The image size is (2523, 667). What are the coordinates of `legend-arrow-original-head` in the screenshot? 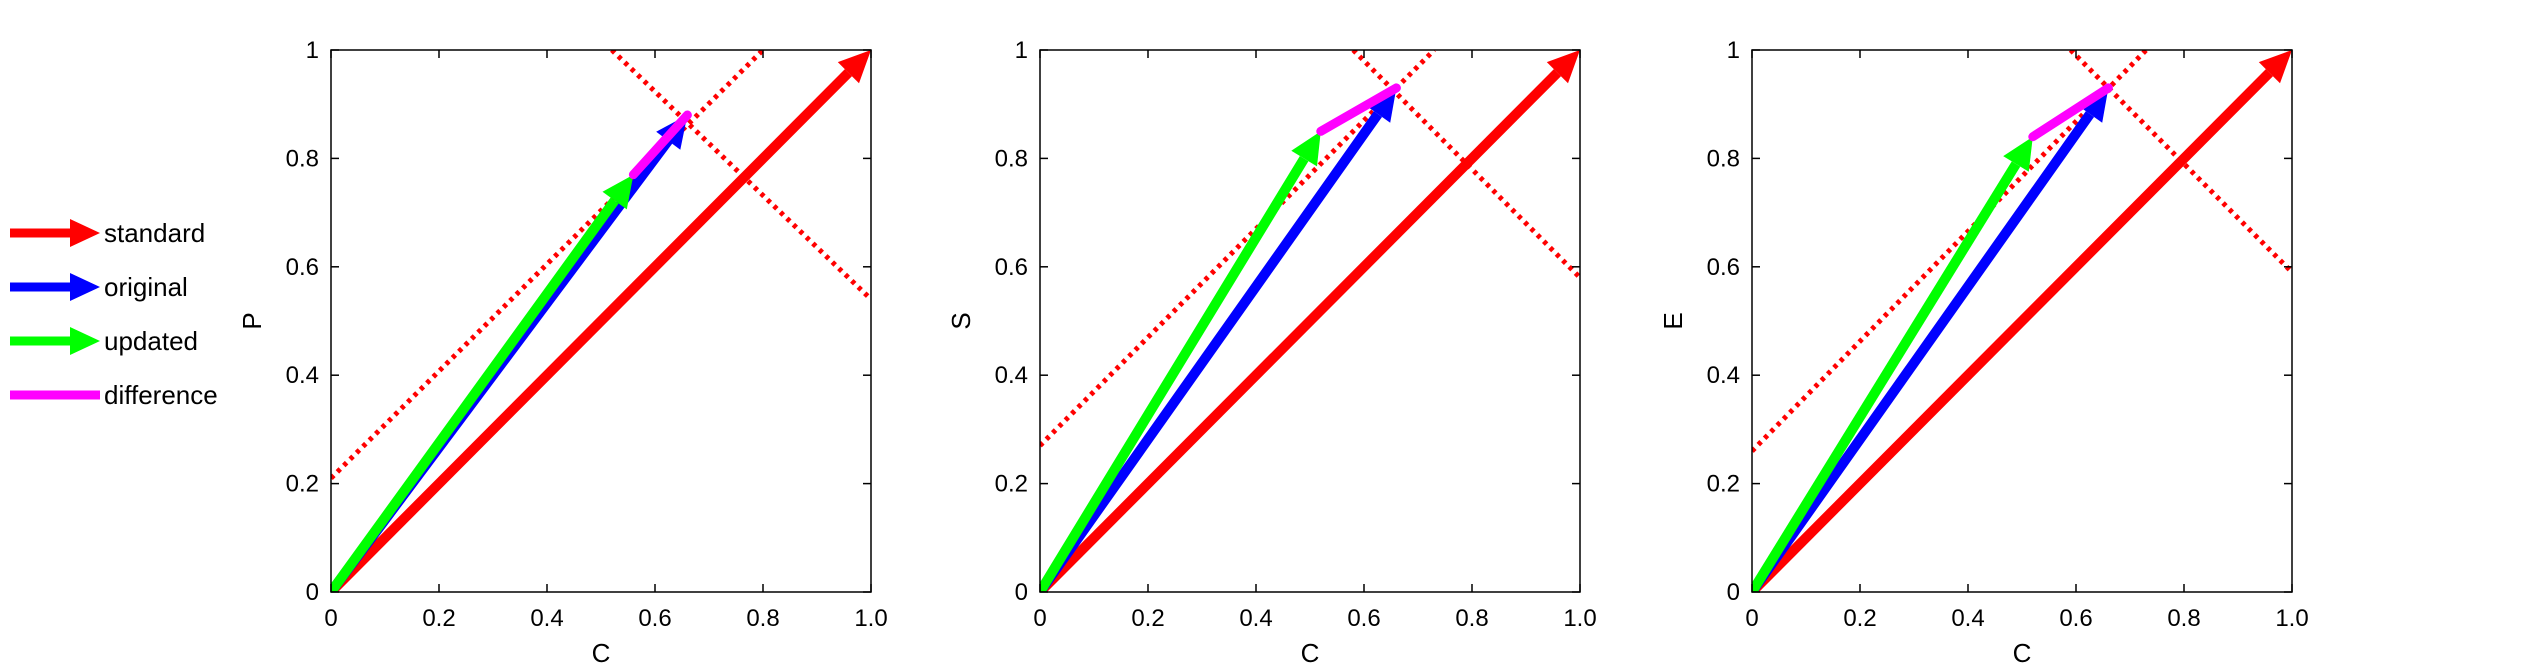 It's located at (85, 287).